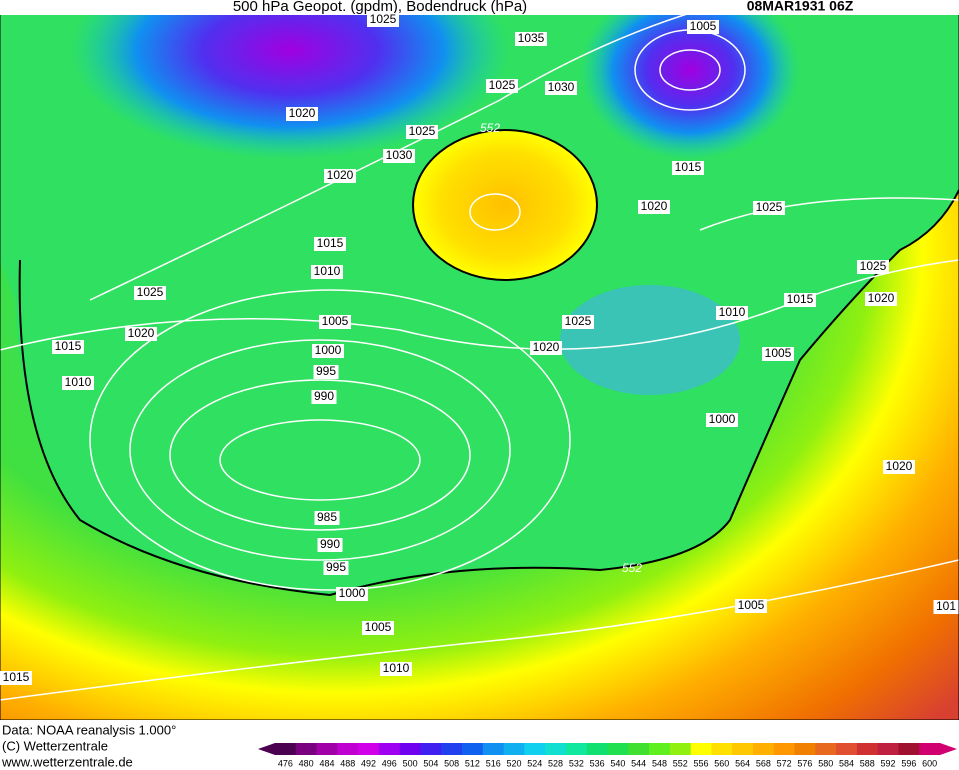 The height and width of the screenshot is (770, 959). I want to click on colorbar-tick-label: 584, so click(846, 763).